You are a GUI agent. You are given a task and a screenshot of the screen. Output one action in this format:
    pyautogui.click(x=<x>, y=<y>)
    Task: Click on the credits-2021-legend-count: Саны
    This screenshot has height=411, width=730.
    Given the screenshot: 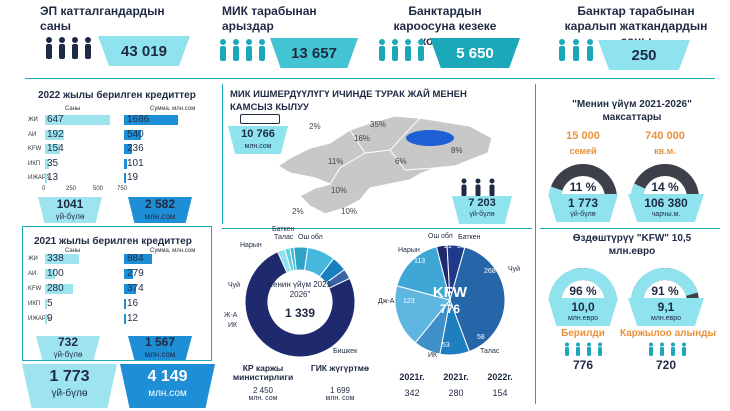 What is the action you would take?
    pyautogui.click(x=73, y=251)
    